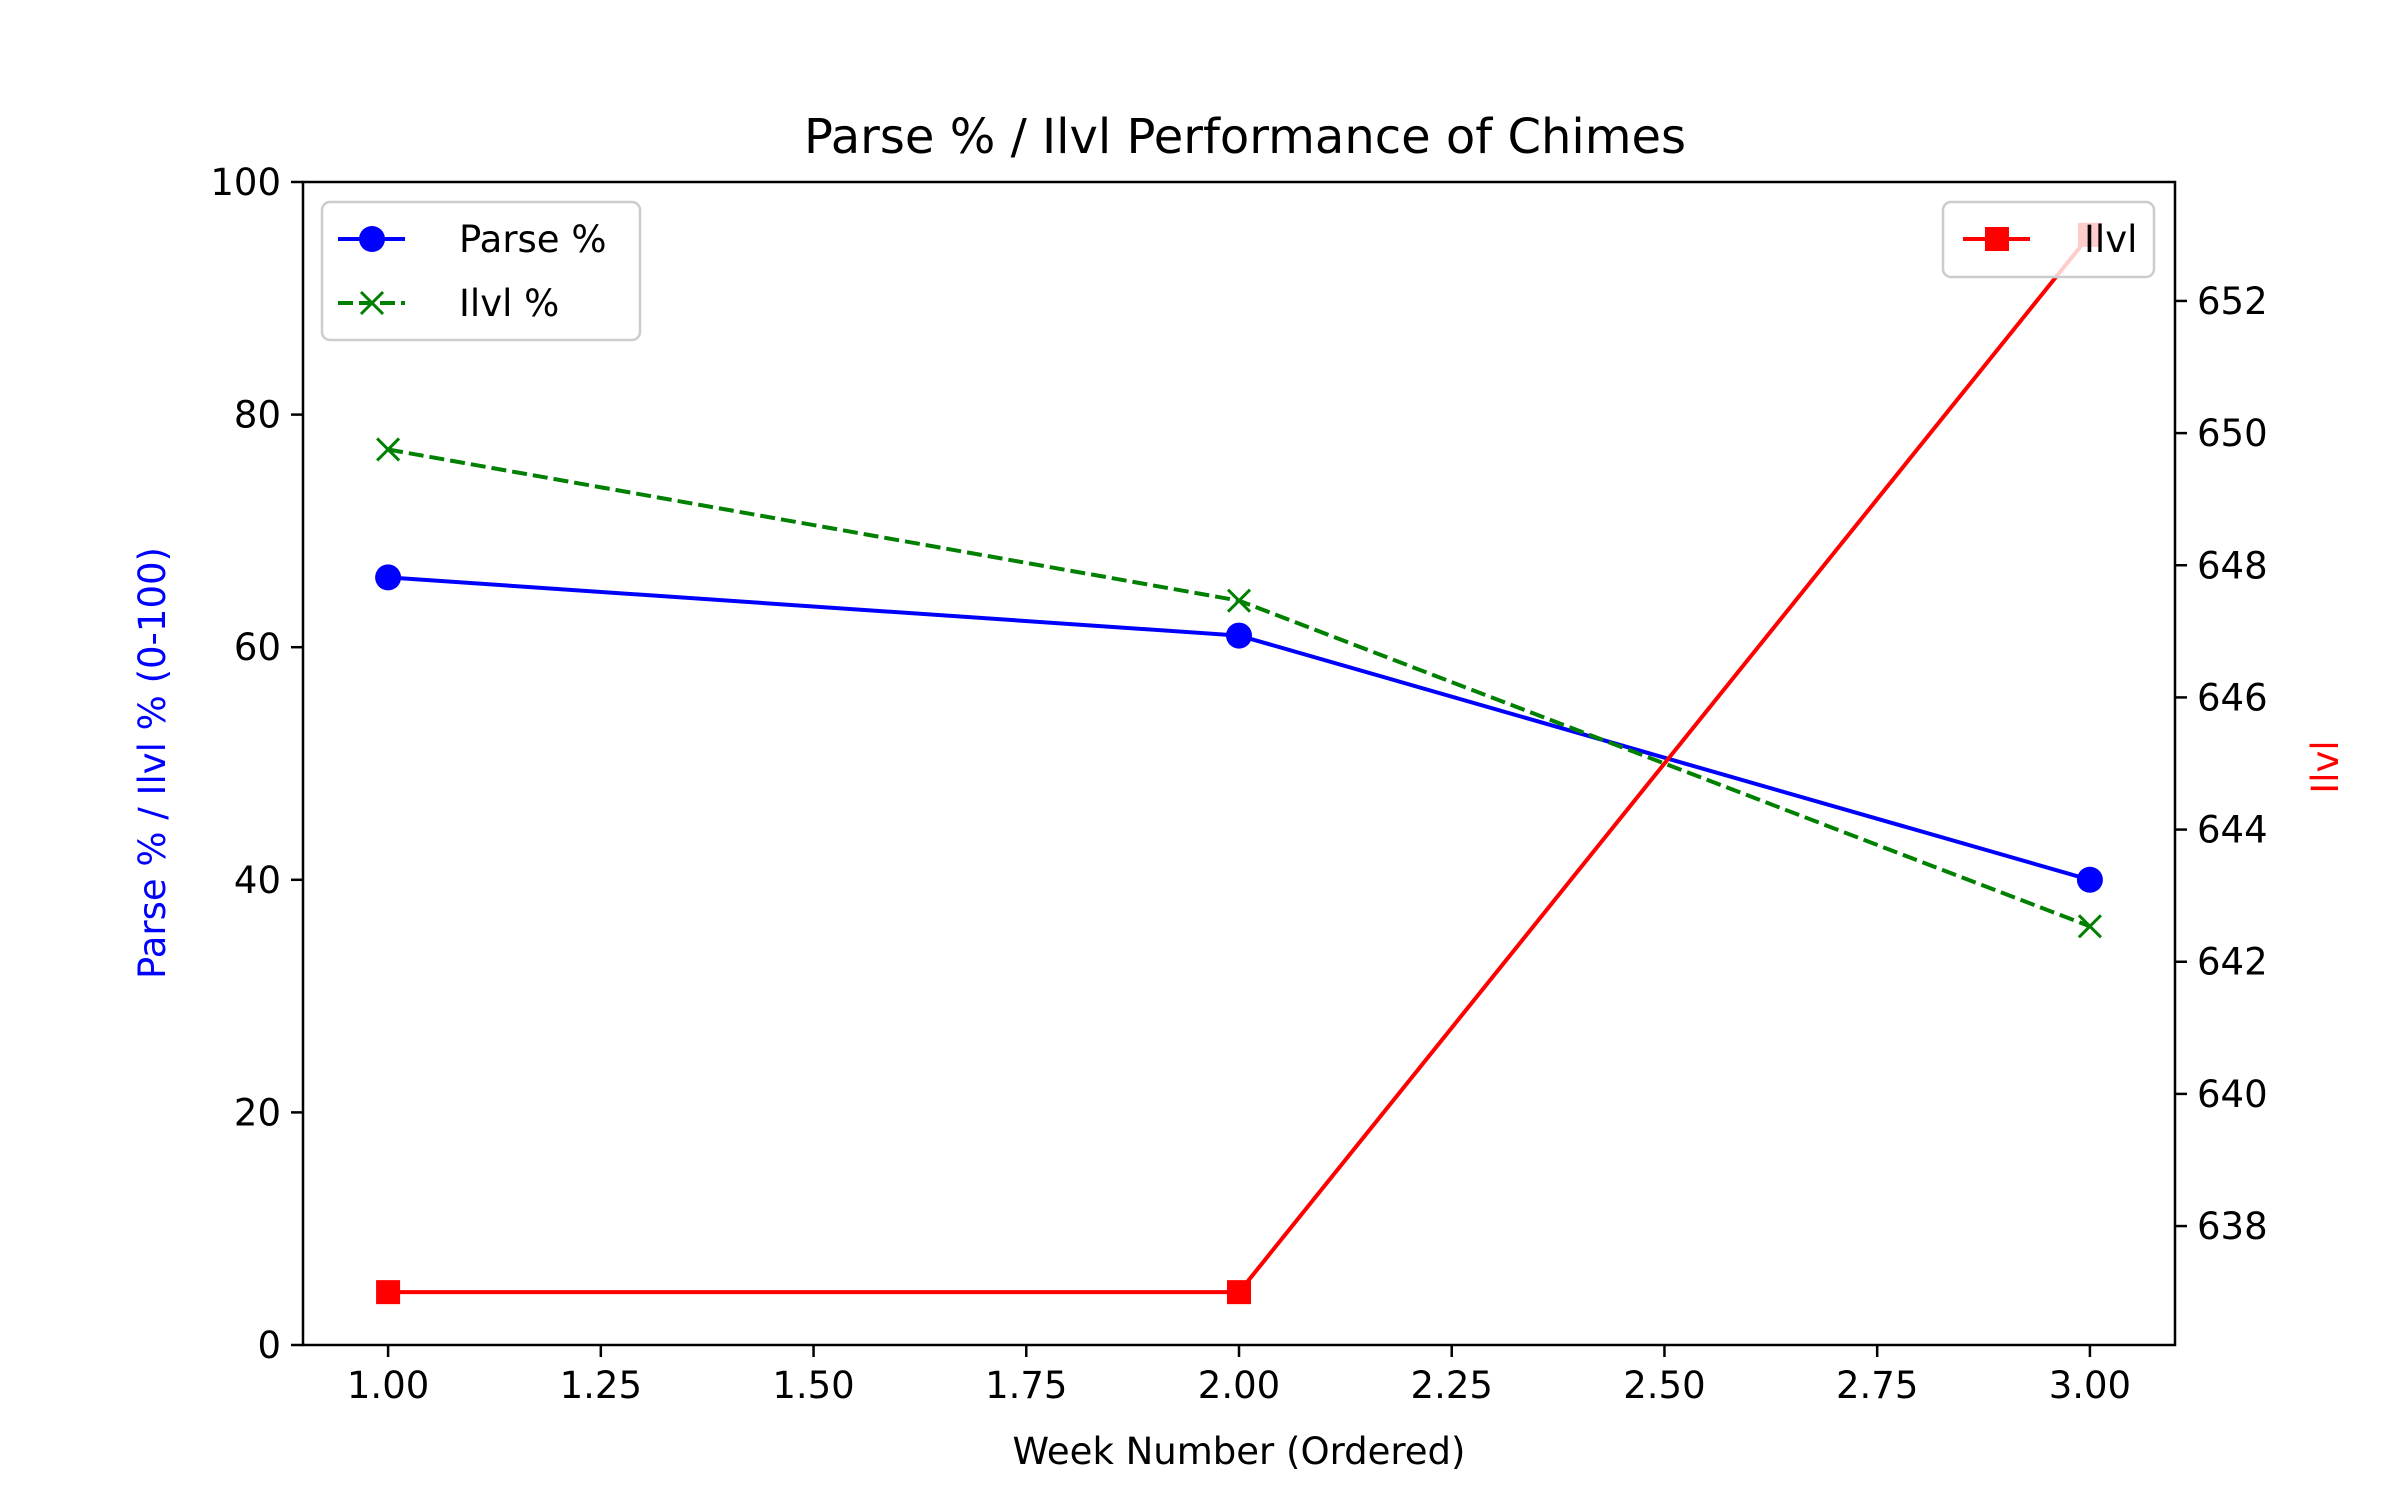  I want to click on y-right-tick-label: 648, so click(2232, 565).